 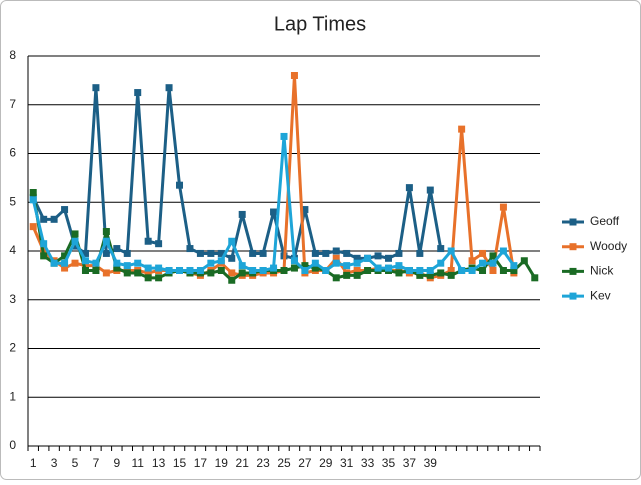 What do you see at coordinates (320, 24) in the screenshot?
I see `chart-title: Lap Times` at bounding box center [320, 24].